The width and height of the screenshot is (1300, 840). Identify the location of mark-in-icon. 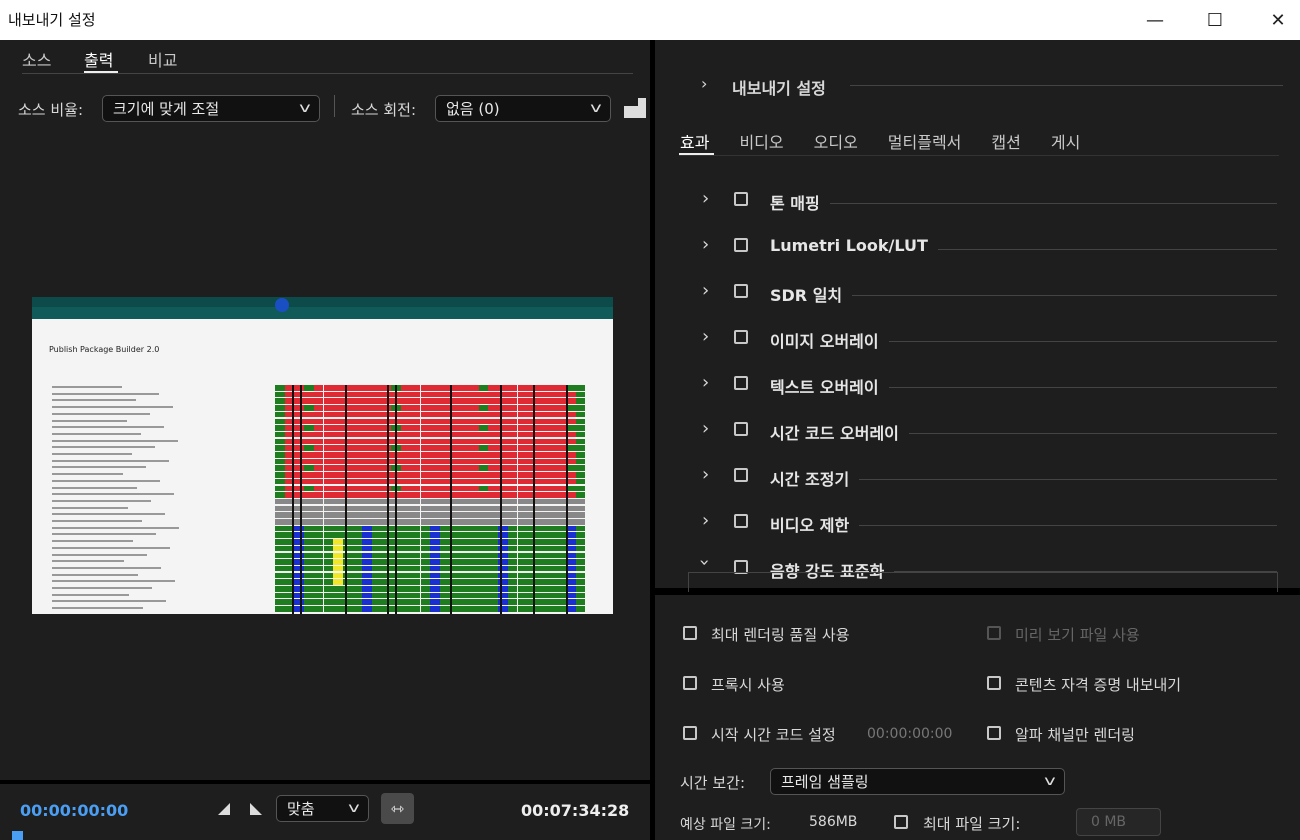
(224, 809).